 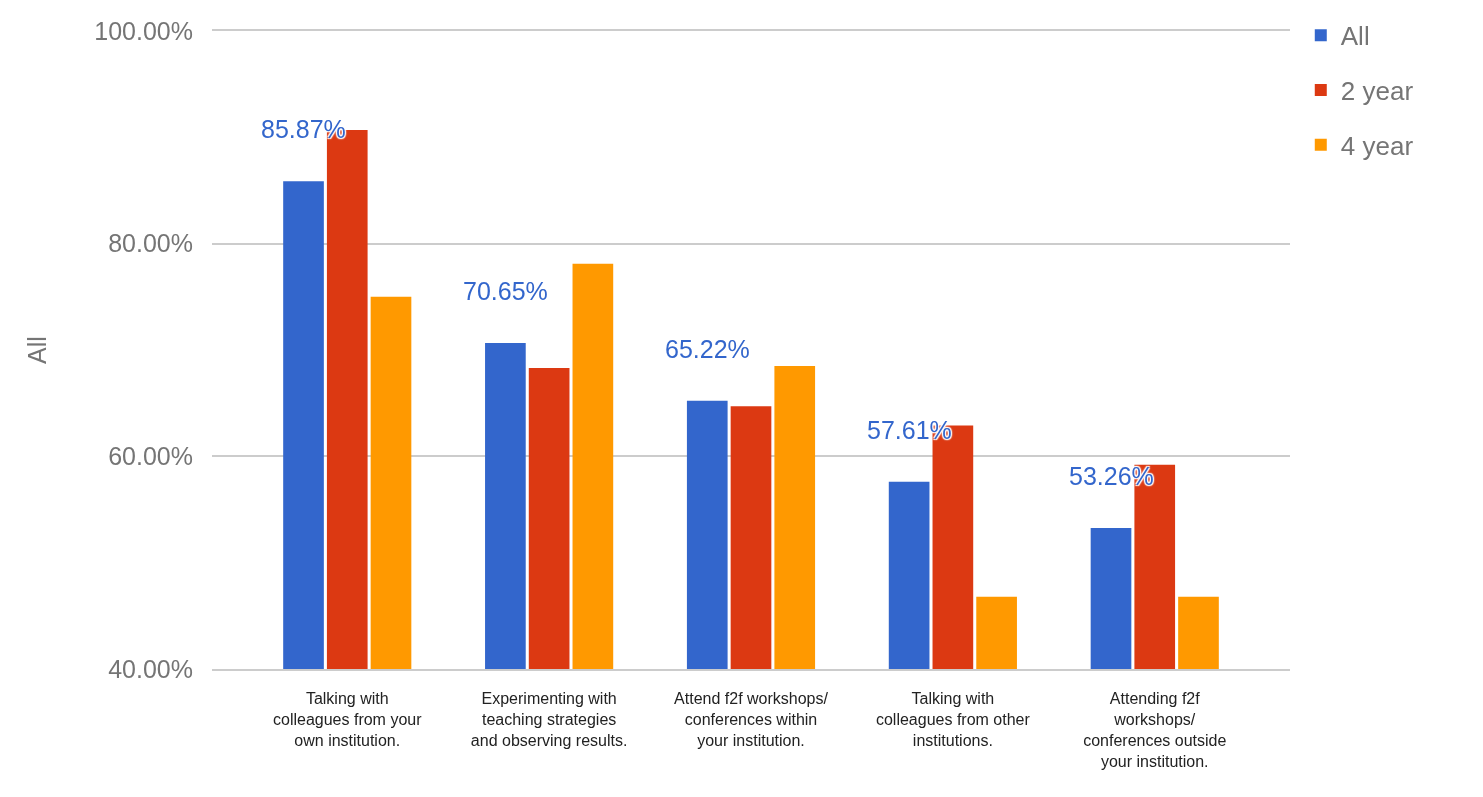 I want to click on data-label: 65.22%, so click(x=707, y=349).